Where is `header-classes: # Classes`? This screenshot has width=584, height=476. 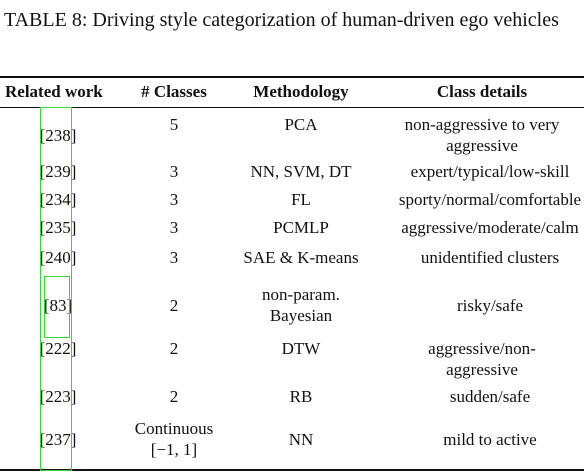 header-classes: # Classes is located at coordinates (174, 91).